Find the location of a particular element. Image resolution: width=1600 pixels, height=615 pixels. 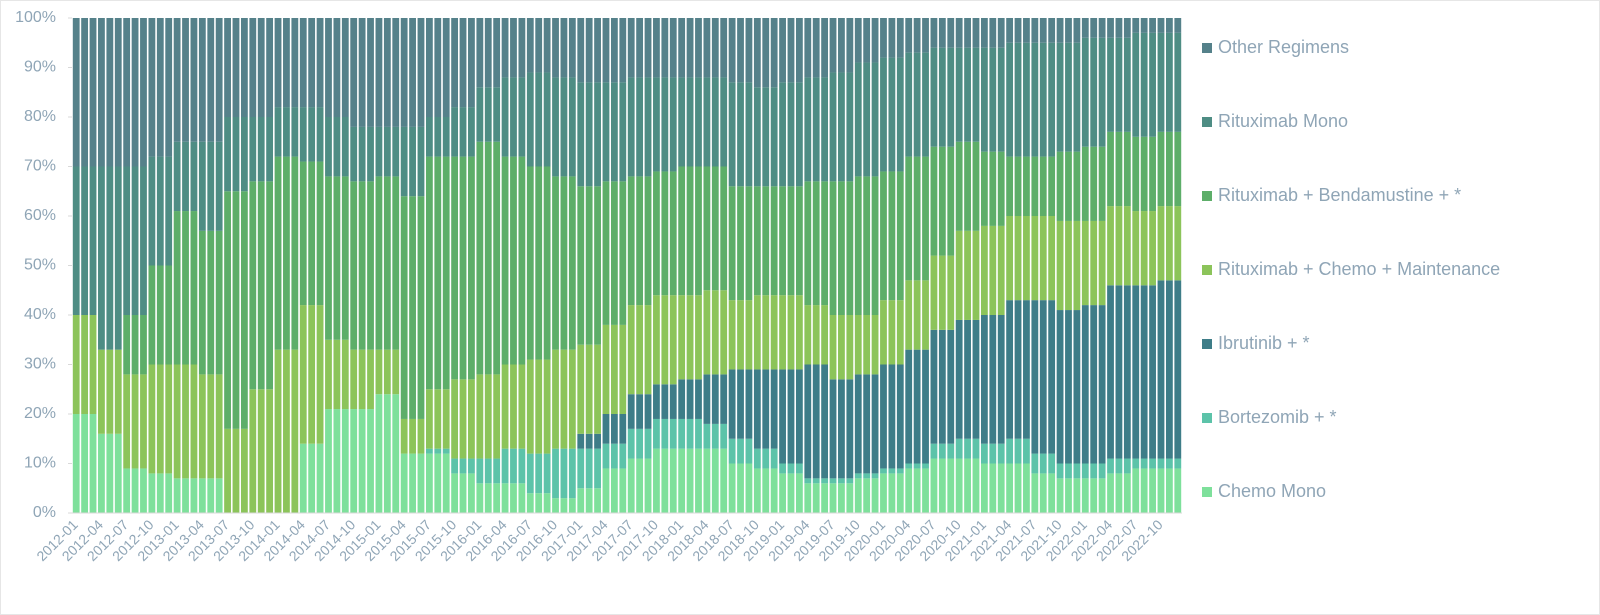

legend-swatch is located at coordinates (1207, 492).